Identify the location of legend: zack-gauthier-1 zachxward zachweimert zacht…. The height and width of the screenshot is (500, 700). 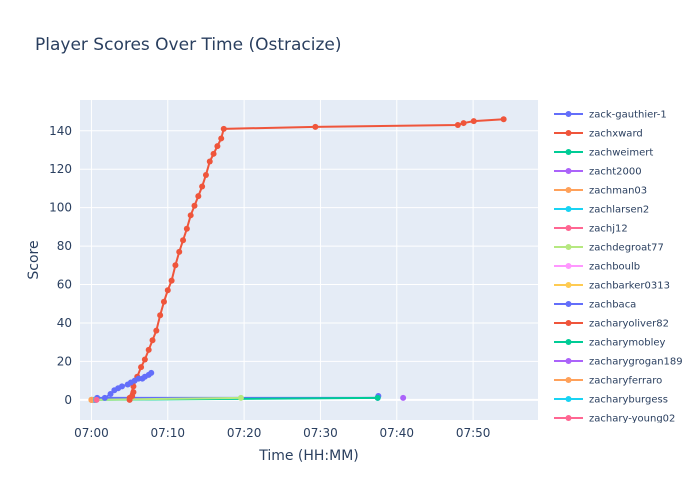
(618, 267).